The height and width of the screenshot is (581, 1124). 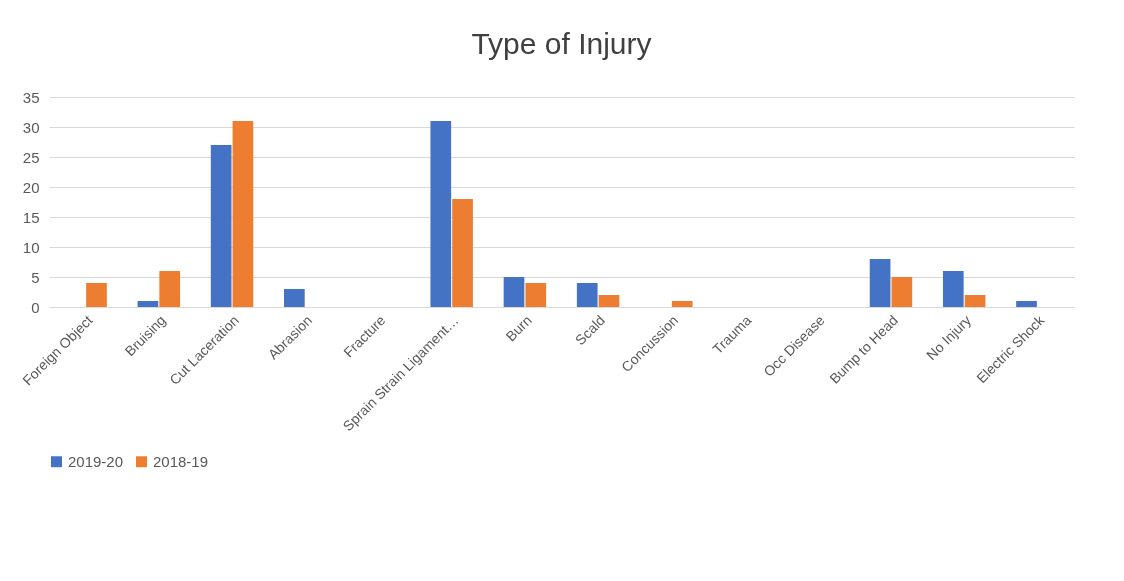 I want to click on y-tick-label: 5, so click(x=35, y=277).